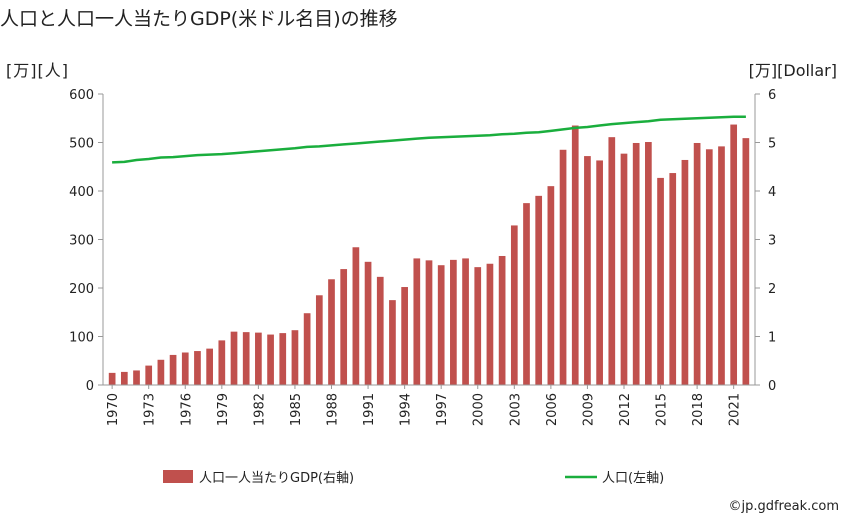 The height and width of the screenshot is (522, 849). Describe the element at coordinates (662, 409) in the screenshot. I see `x-axis-tick-label: 2015` at that location.